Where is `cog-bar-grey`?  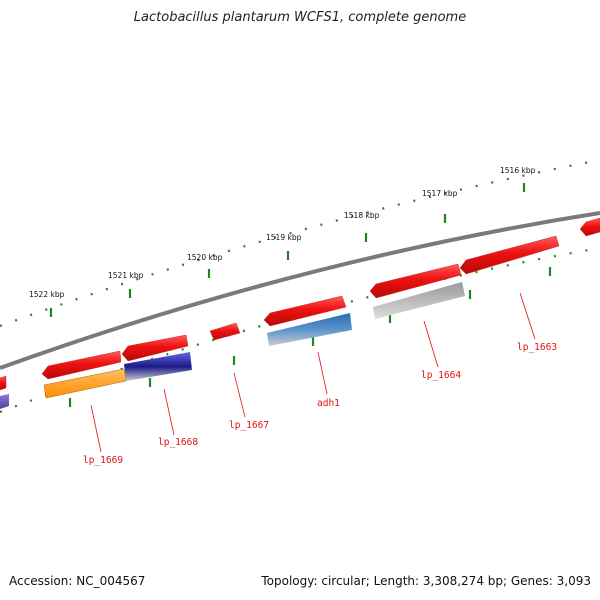
cog-bar-grey is located at coordinates (419, 300).